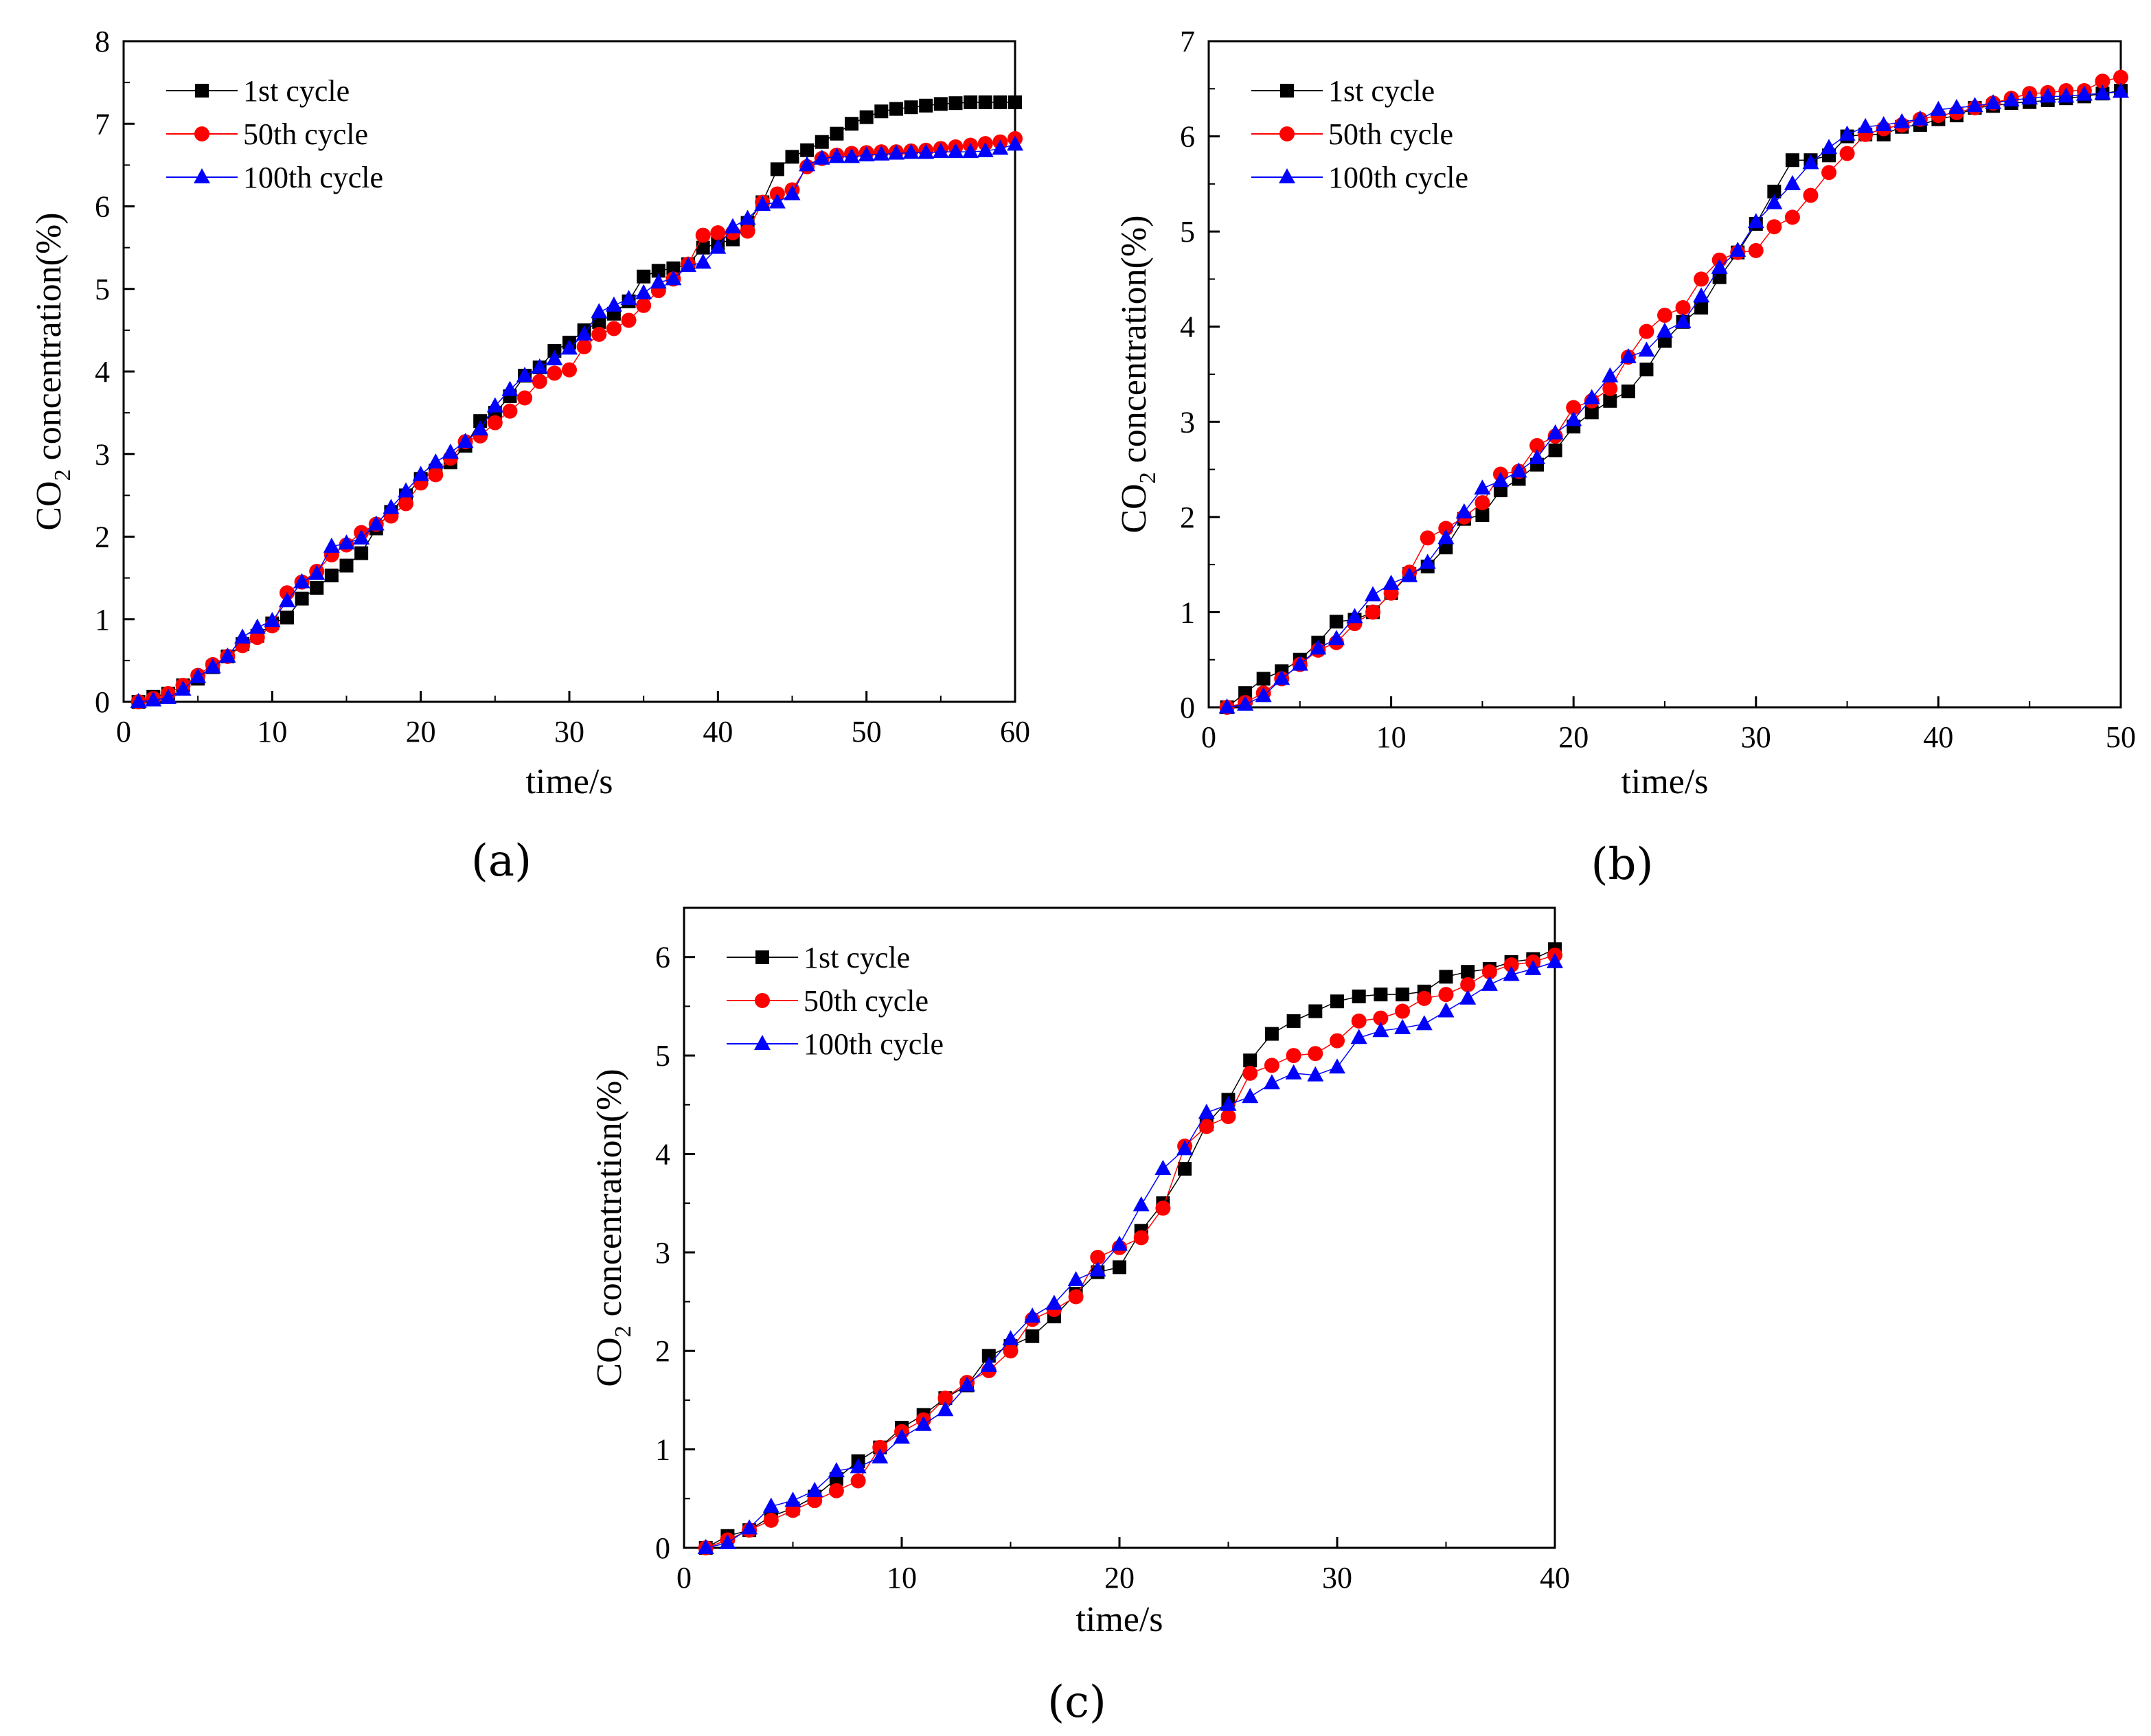 This screenshot has height=1736, width=2151. What do you see at coordinates (609, 1361) in the screenshot?
I see `y-axis-title-main: CO` at bounding box center [609, 1361].